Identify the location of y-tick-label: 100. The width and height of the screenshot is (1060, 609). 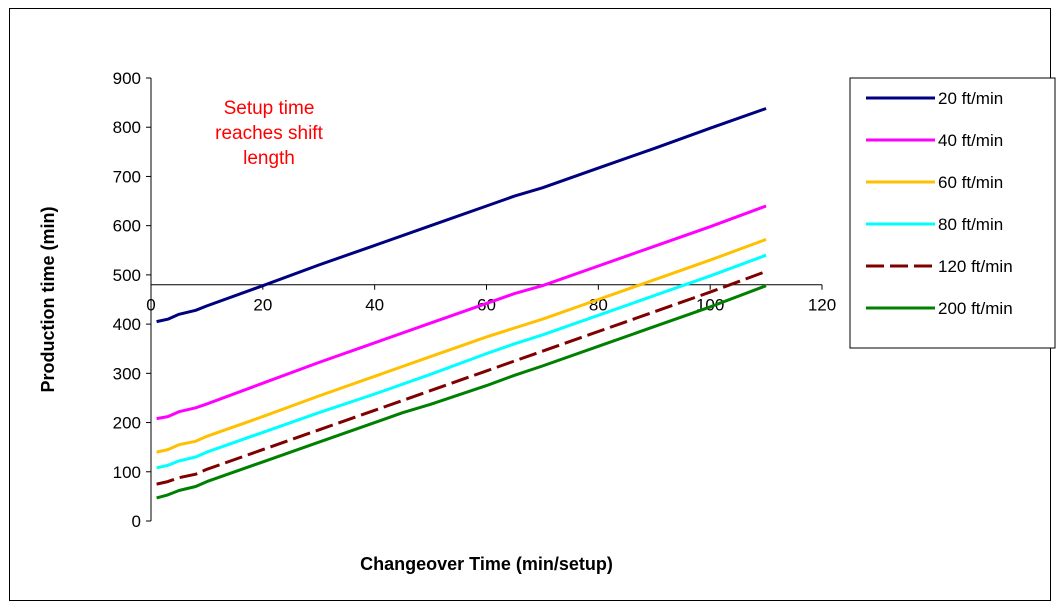
(127, 472).